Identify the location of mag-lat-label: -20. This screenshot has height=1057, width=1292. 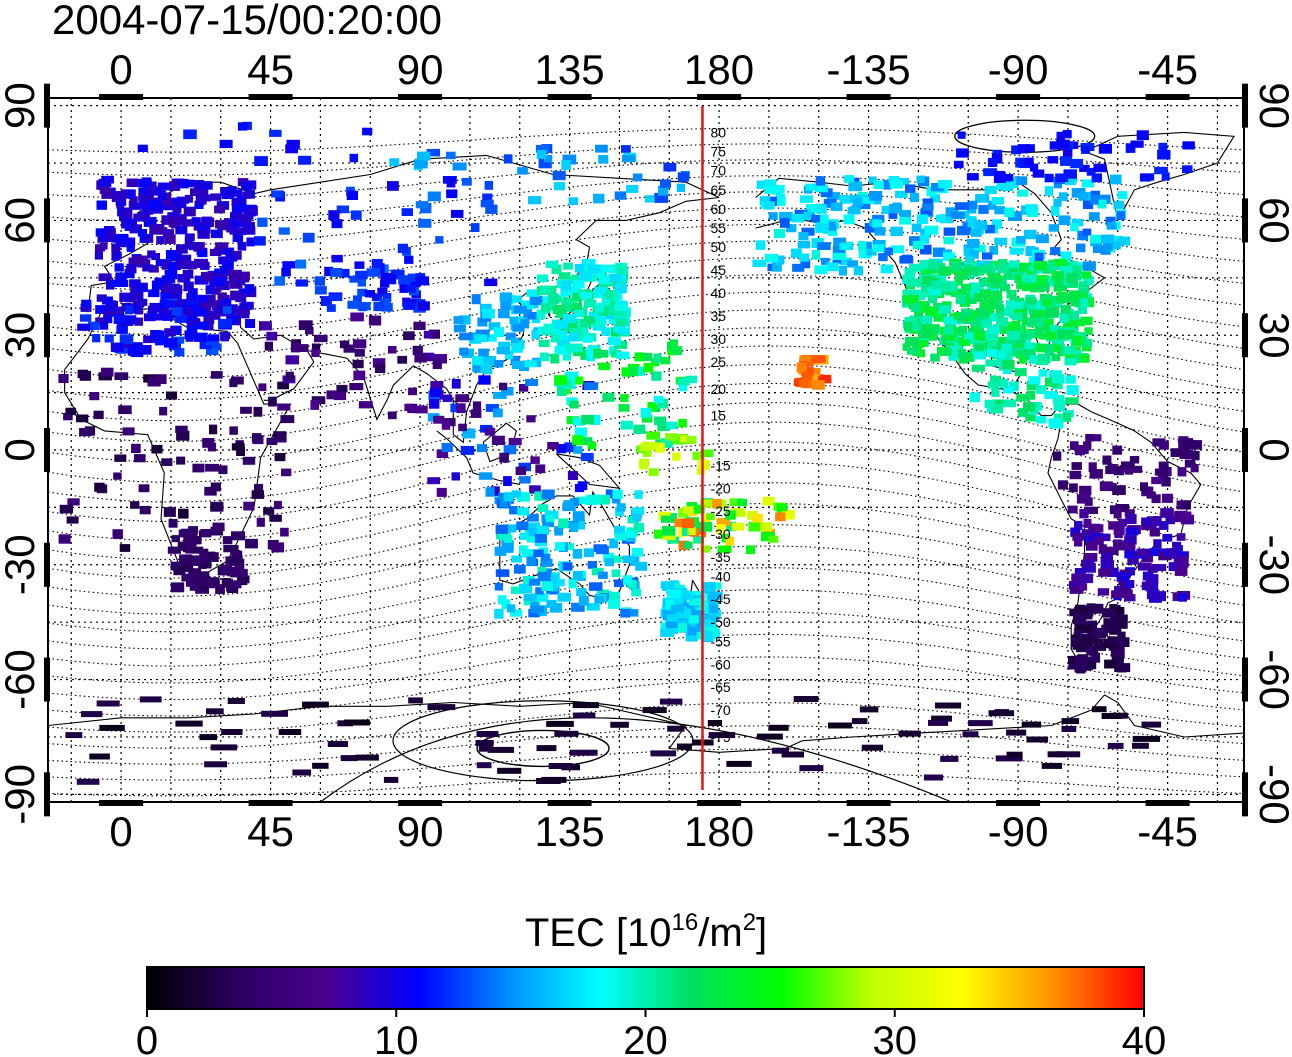
(720, 488).